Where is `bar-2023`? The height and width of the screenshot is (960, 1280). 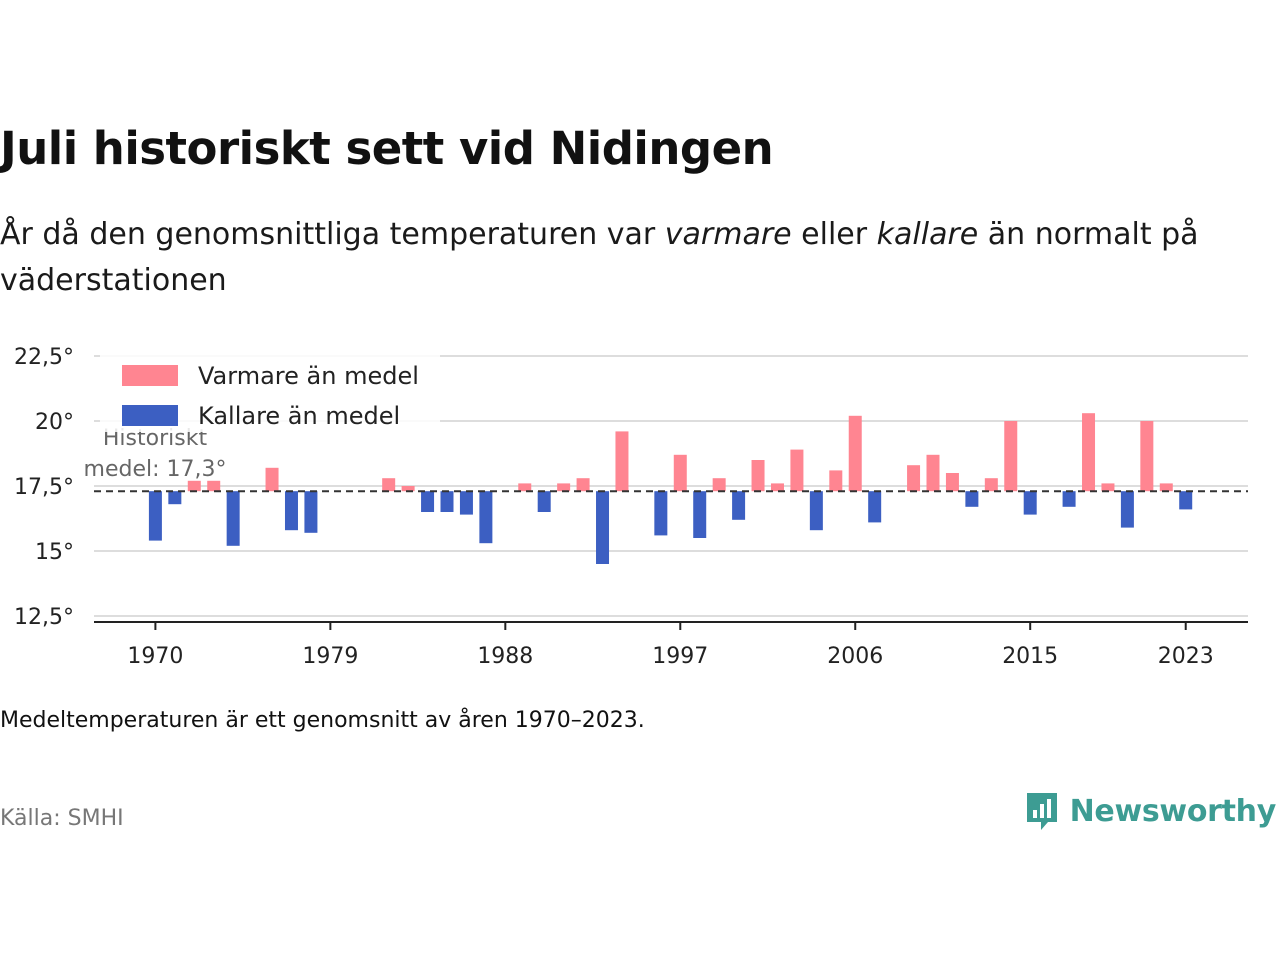 bar-2023 is located at coordinates (1186, 500).